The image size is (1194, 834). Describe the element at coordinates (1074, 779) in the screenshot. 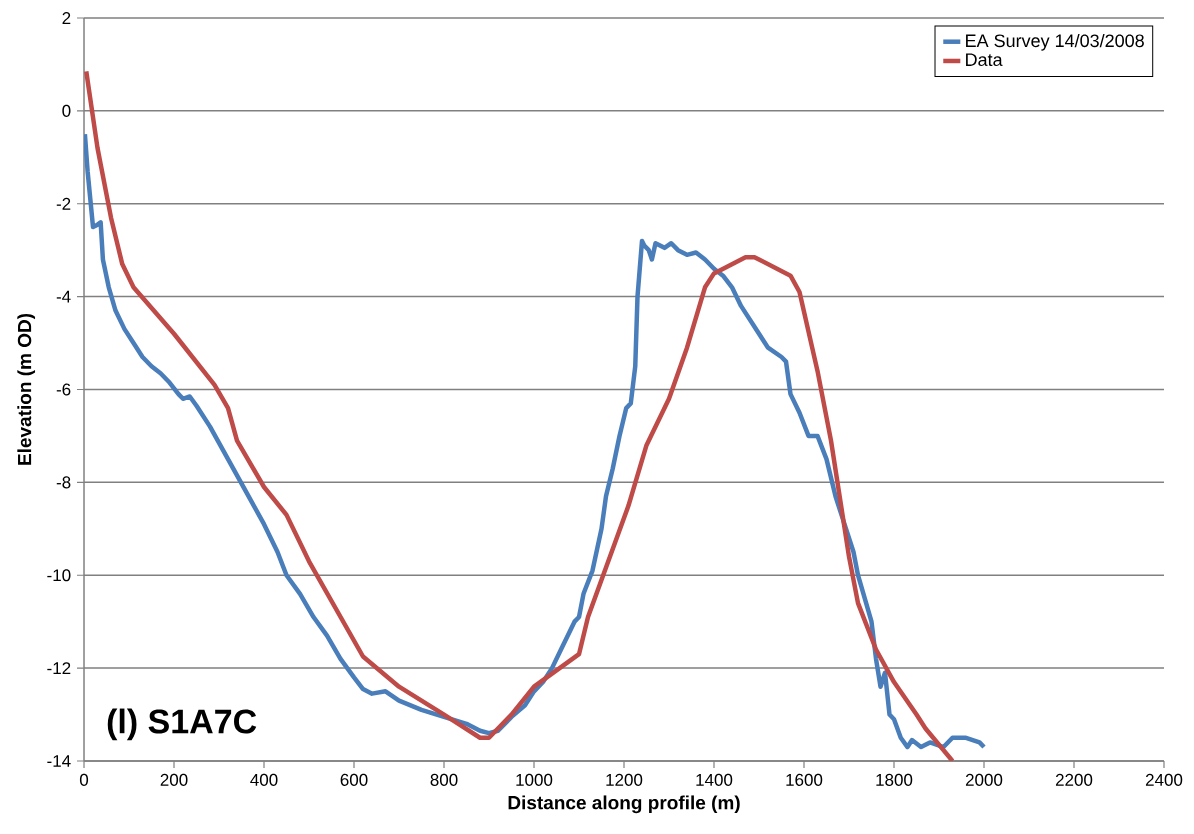

I see `x-tick-label: 2200` at that location.